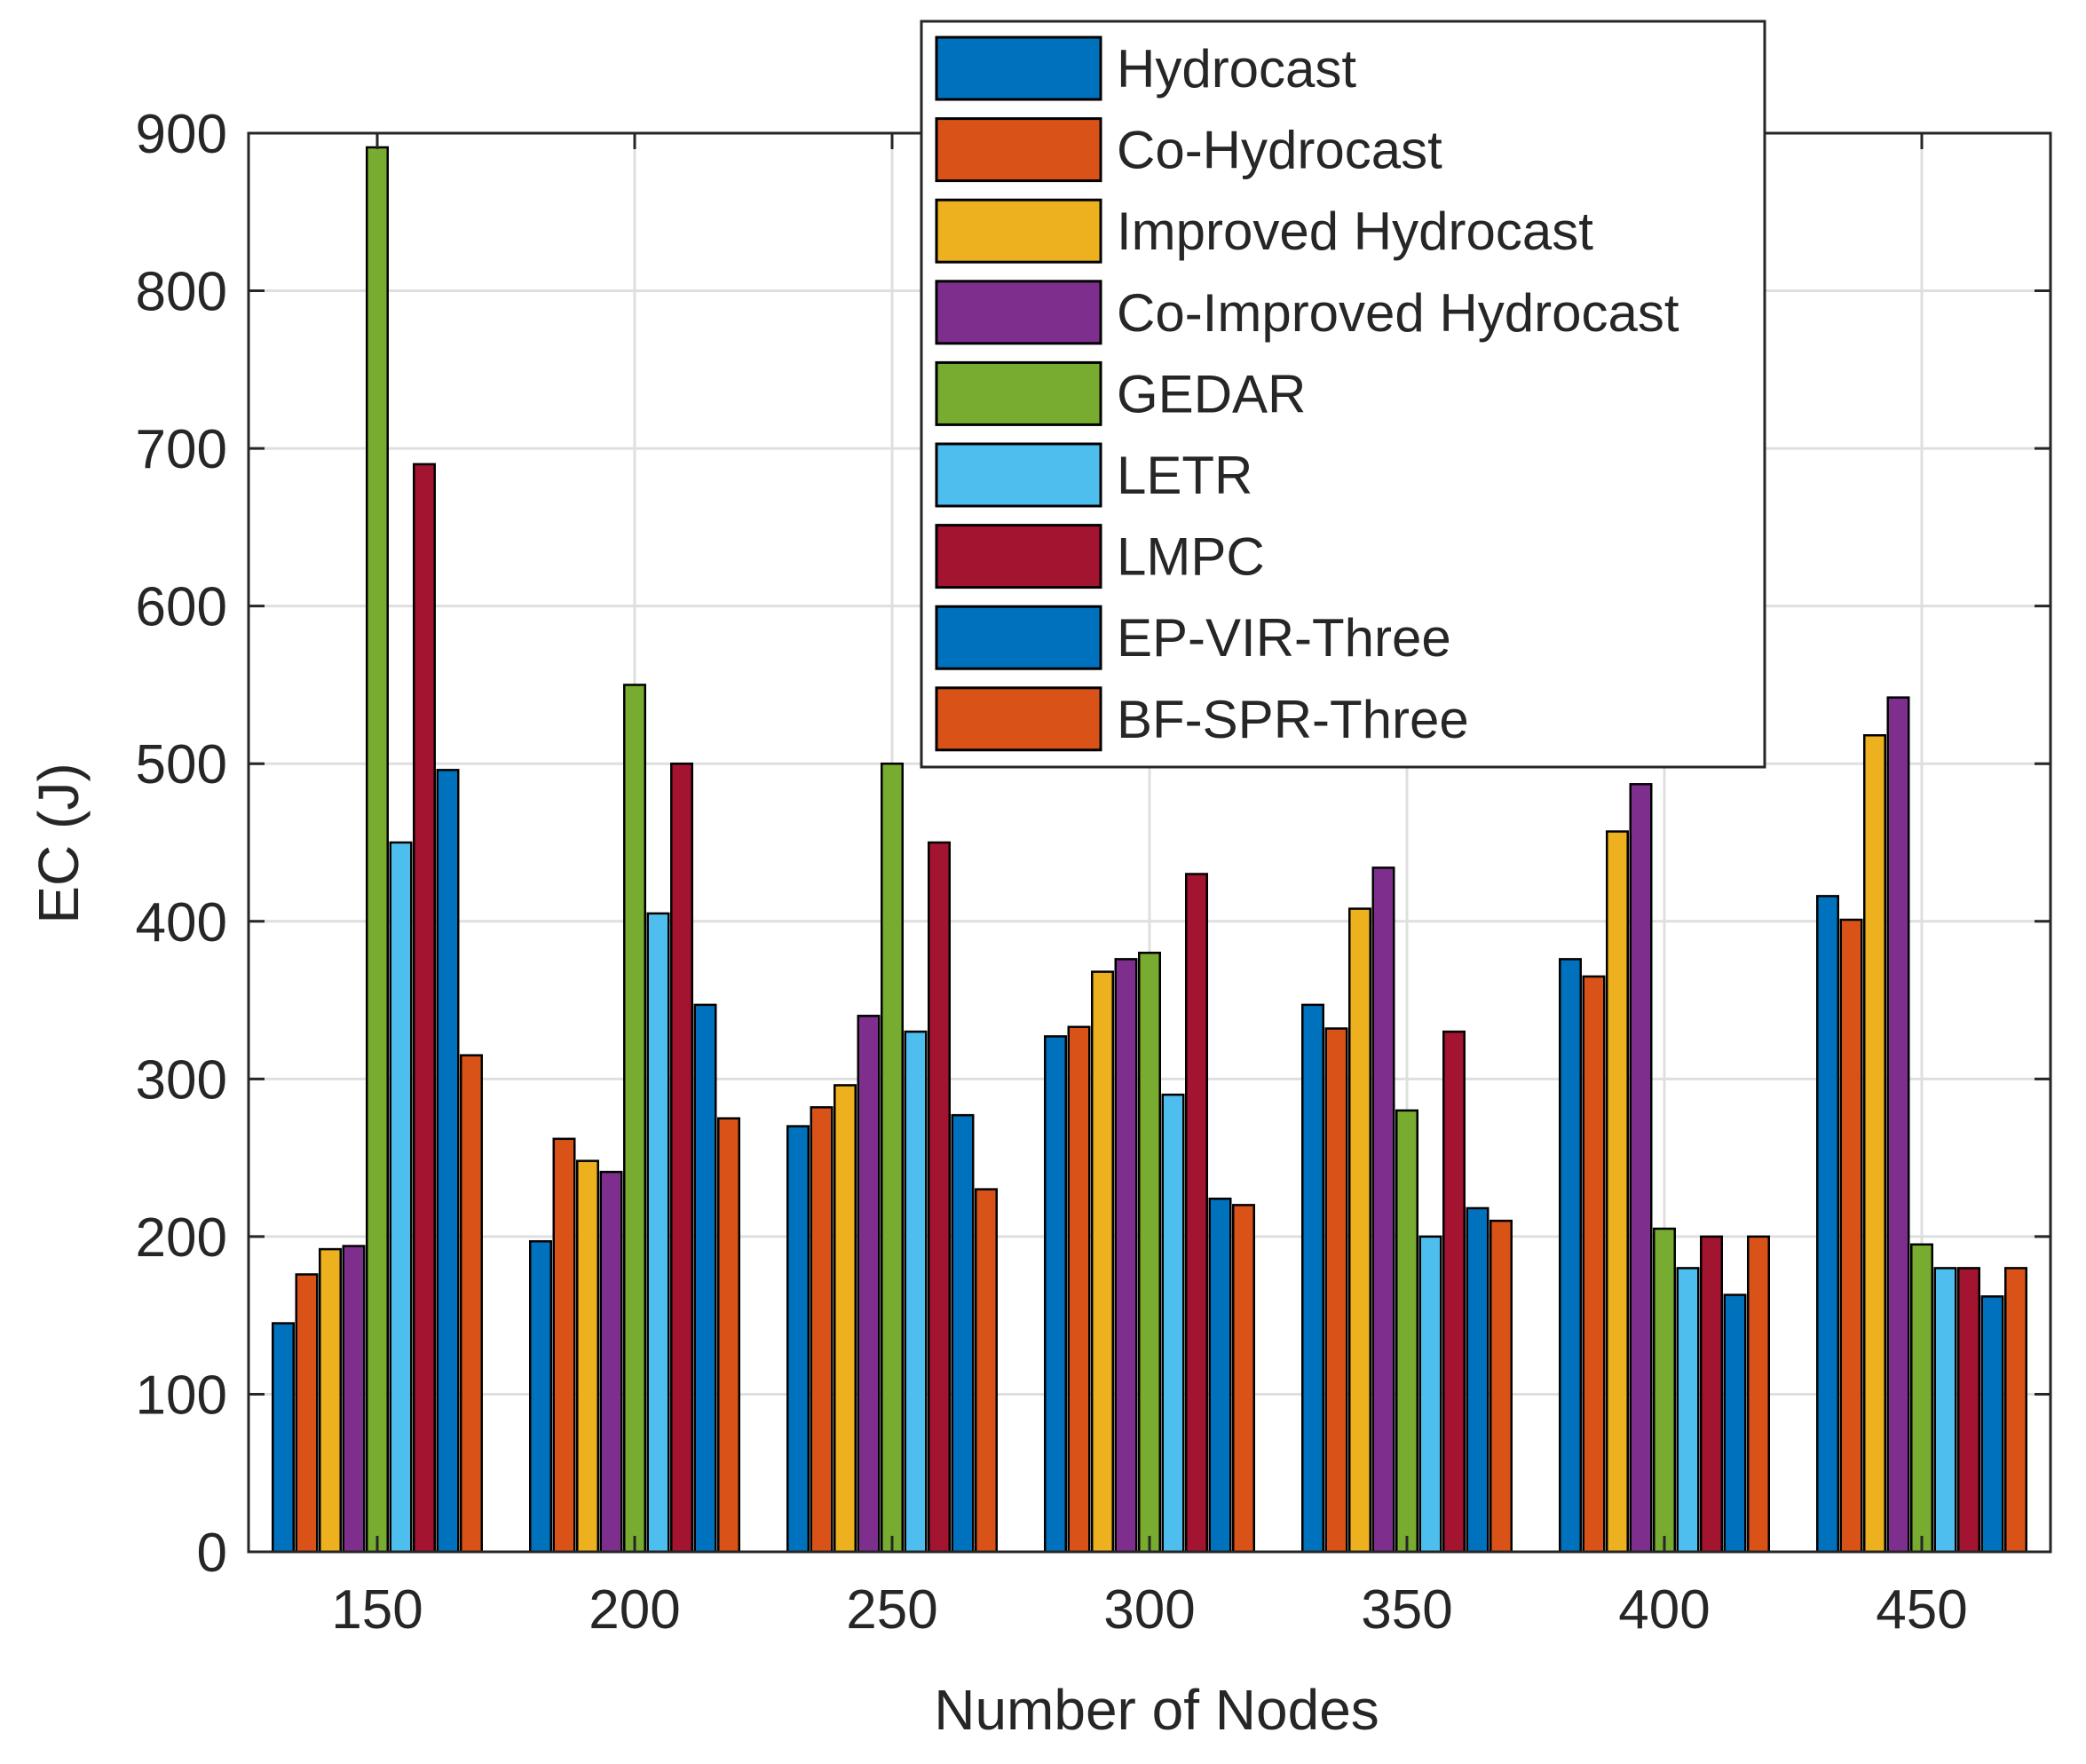 The image size is (2086, 1764). Describe the element at coordinates (181, 1238) in the screenshot. I see `y-tick-label: 200` at that location.